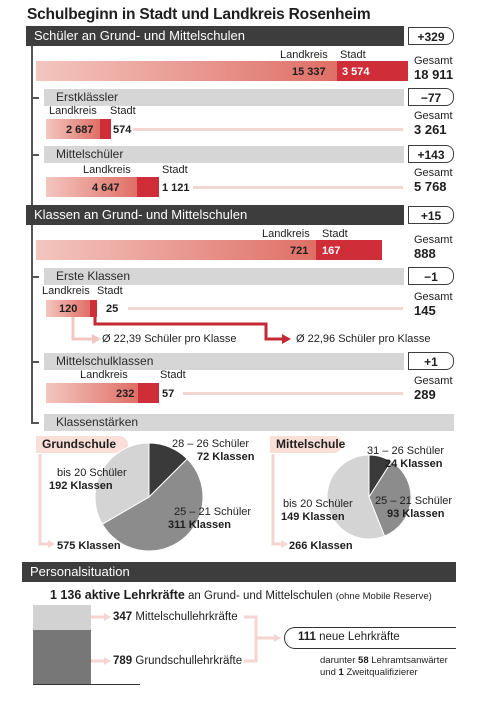  I want to click on bar-landkreis-schueler, so click(186, 71).